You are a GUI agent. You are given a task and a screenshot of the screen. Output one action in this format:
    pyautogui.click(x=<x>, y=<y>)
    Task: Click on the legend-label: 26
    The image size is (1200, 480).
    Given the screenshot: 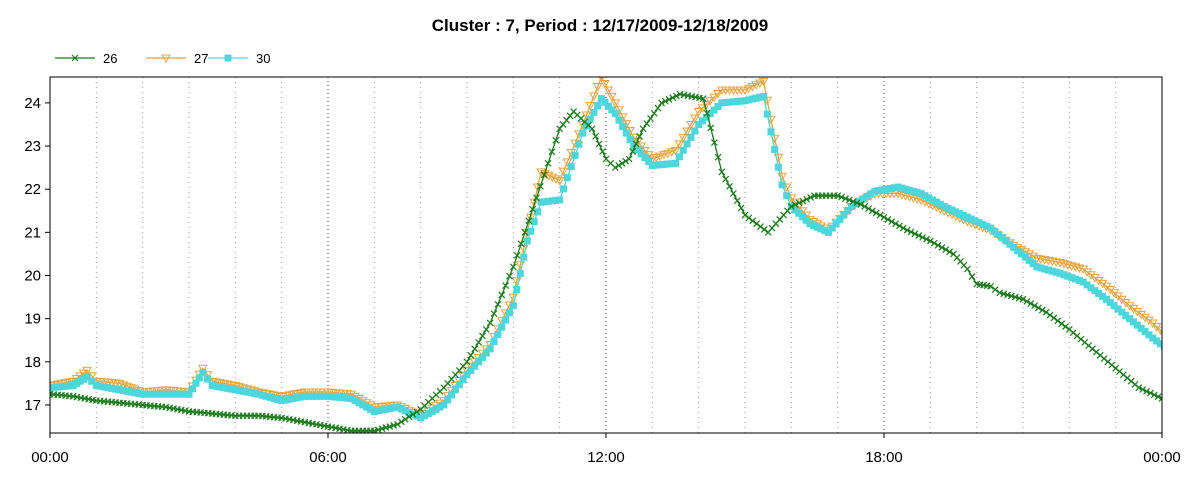 What is the action you would take?
    pyautogui.click(x=110, y=58)
    